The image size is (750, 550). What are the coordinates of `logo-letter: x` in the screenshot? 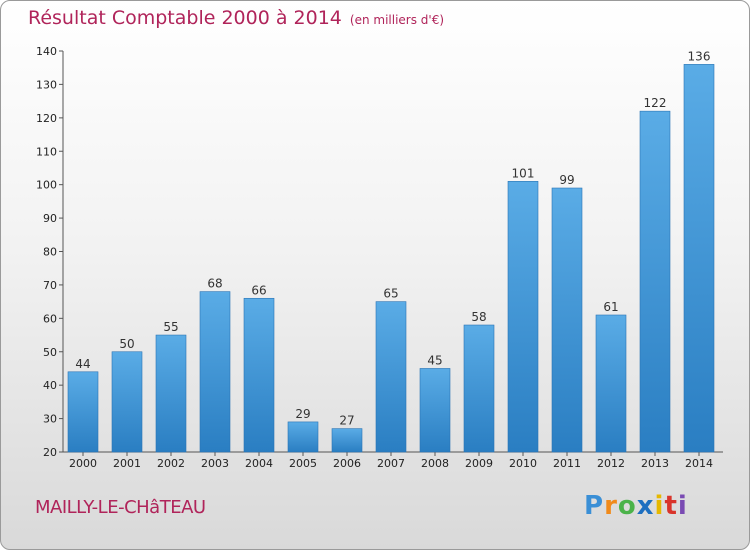 It's located at (645, 506).